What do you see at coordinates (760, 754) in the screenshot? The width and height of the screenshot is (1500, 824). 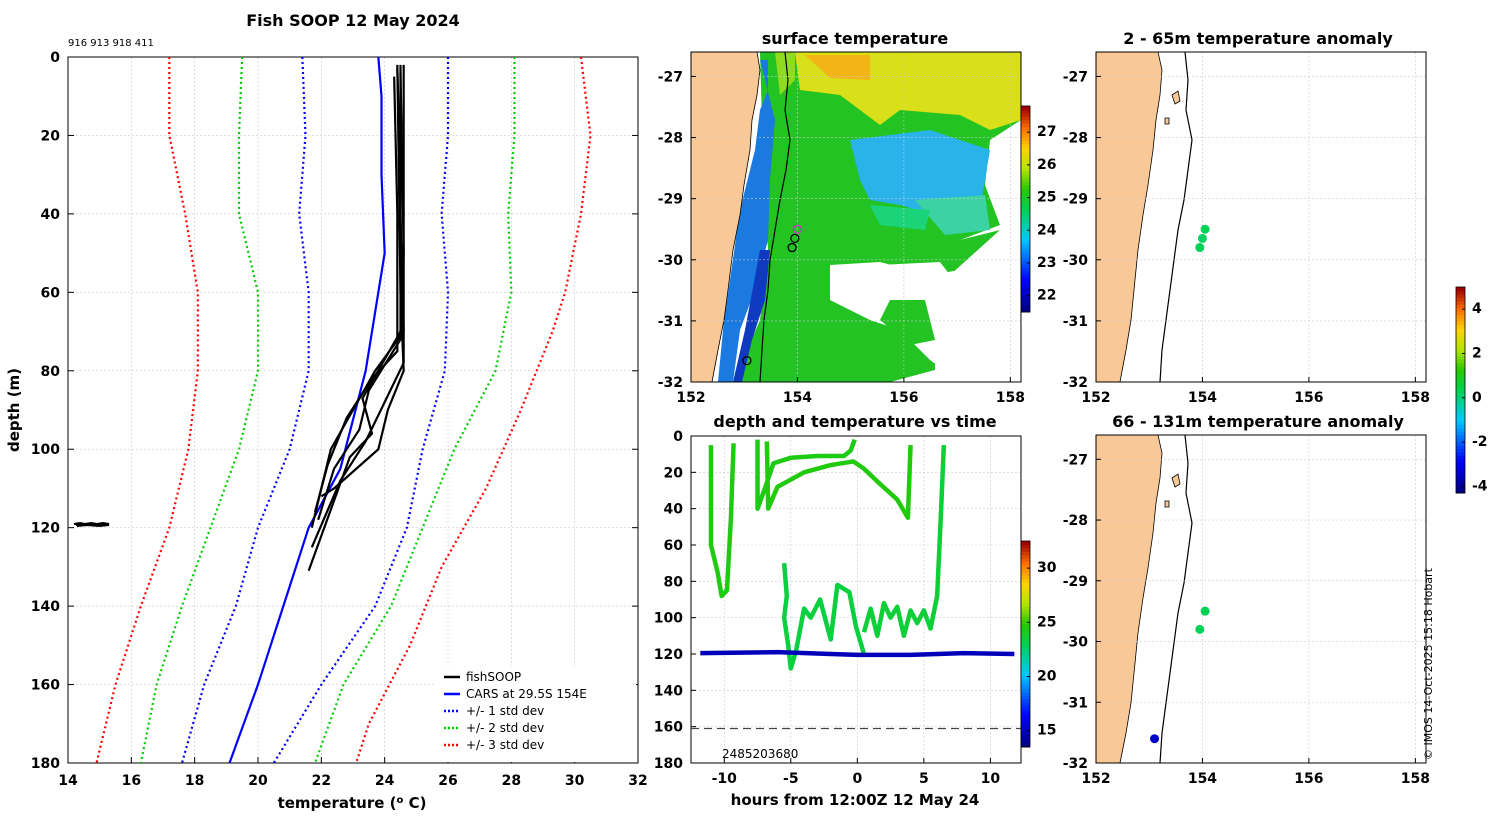 I see `time-annotation: 2485203680` at bounding box center [760, 754].